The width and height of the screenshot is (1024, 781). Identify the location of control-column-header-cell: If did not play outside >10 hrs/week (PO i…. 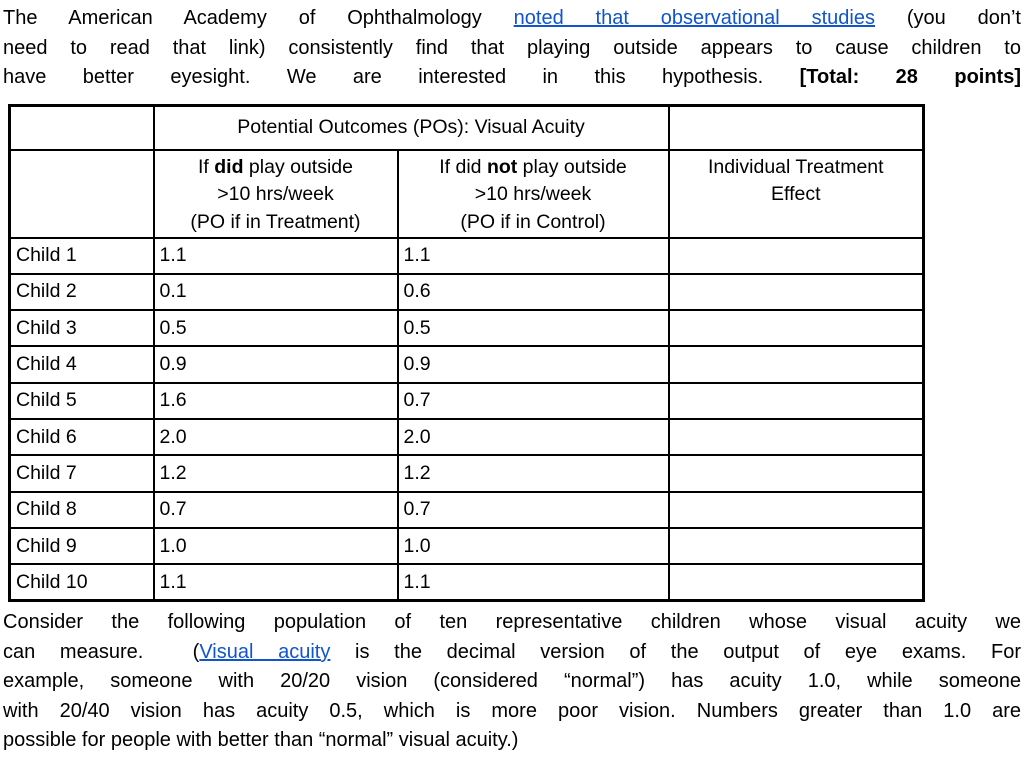
(533, 193).